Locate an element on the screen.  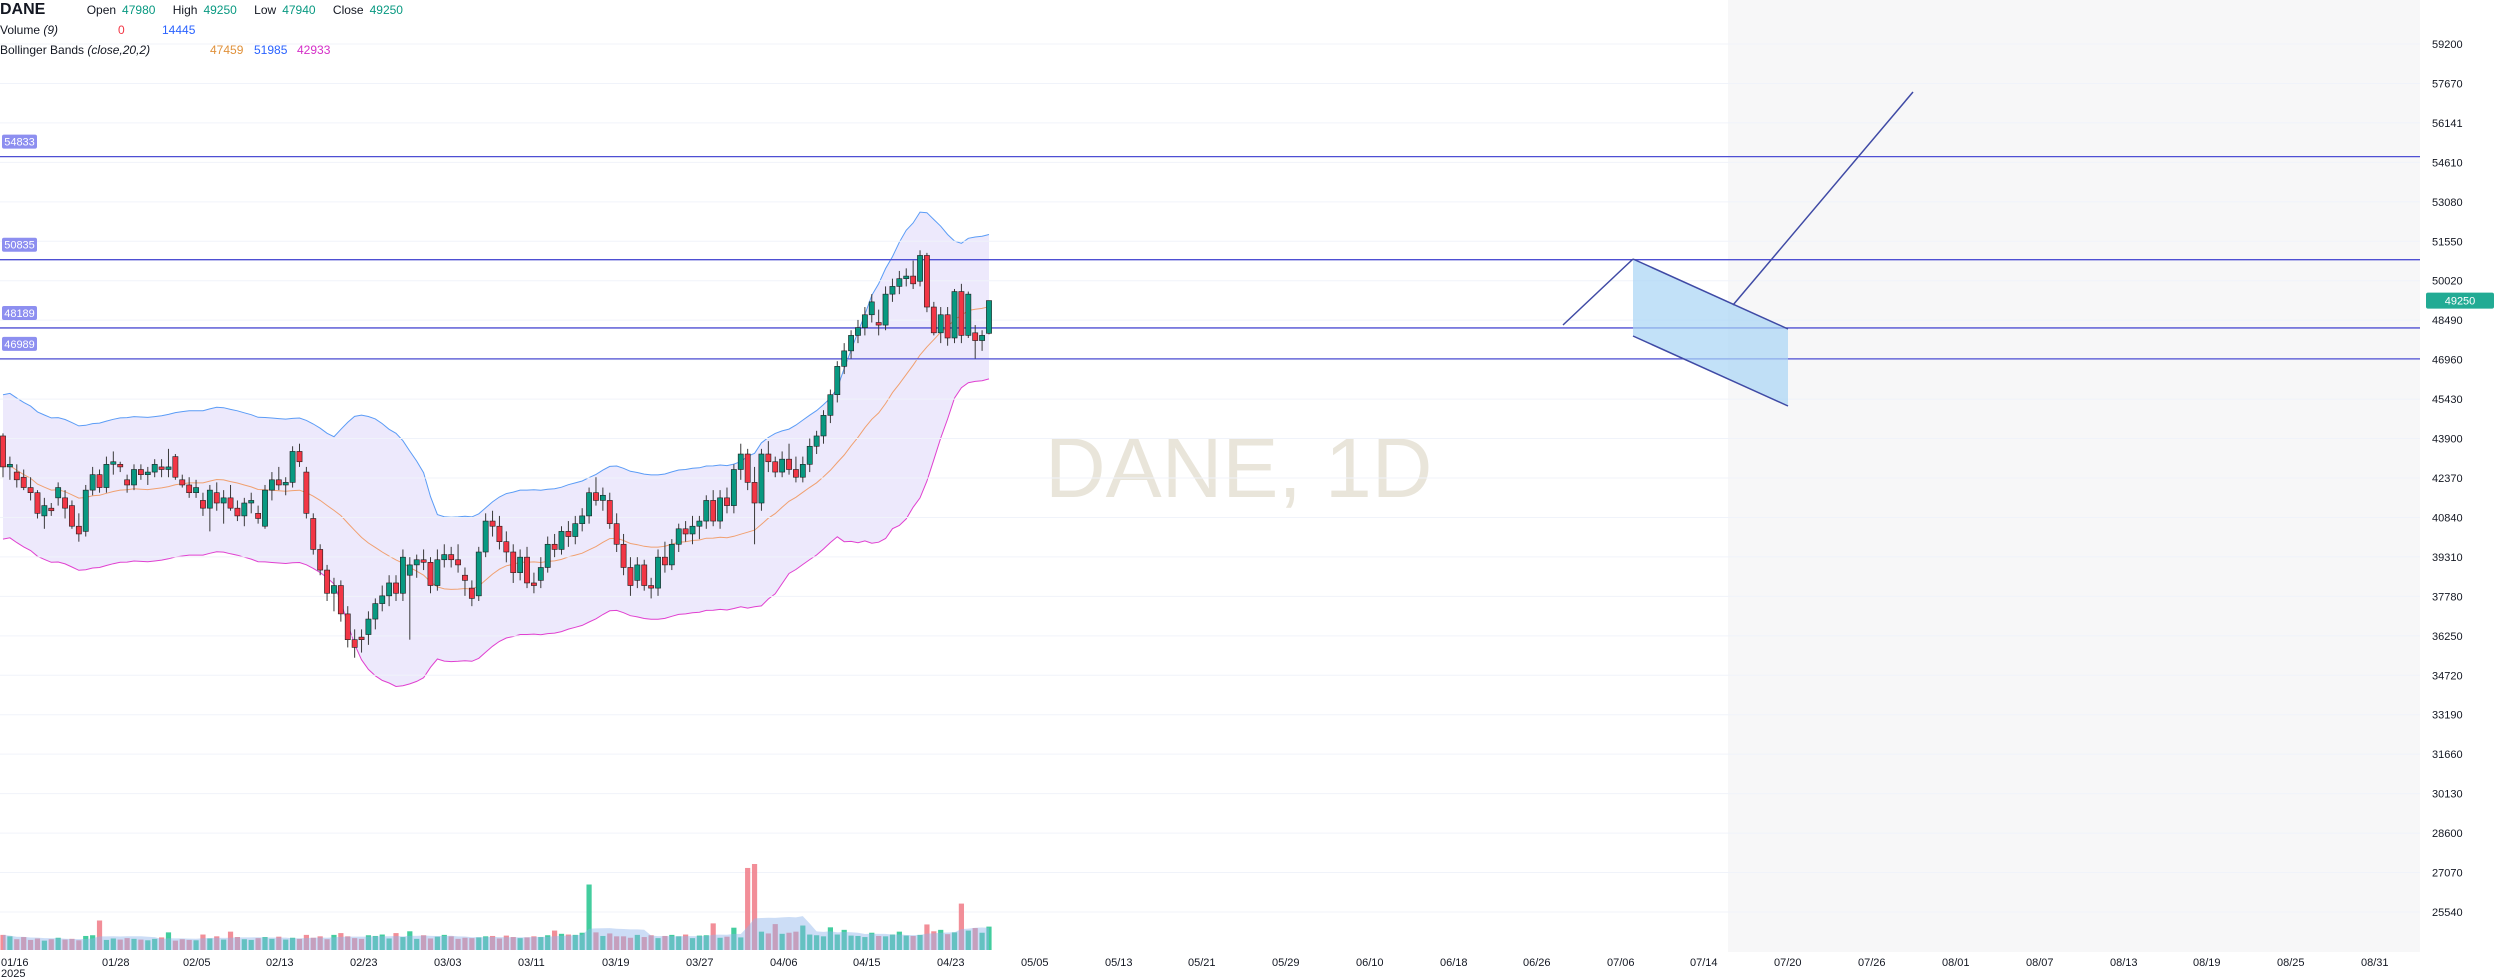
low-label: Low is located at coordinates (265, 10).